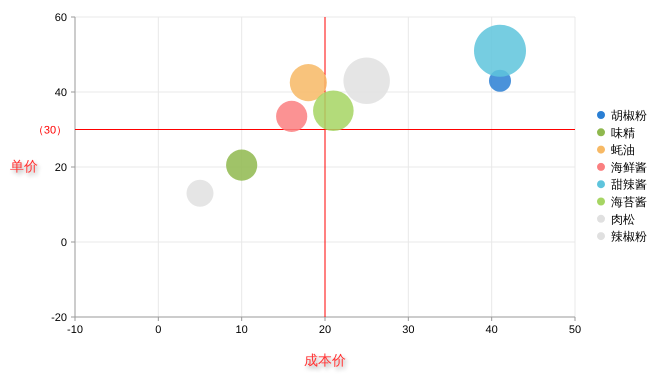  Describe the element at coordinates (623, 150) in the screenshot. I see `legend-label: 蚝油` at that location.